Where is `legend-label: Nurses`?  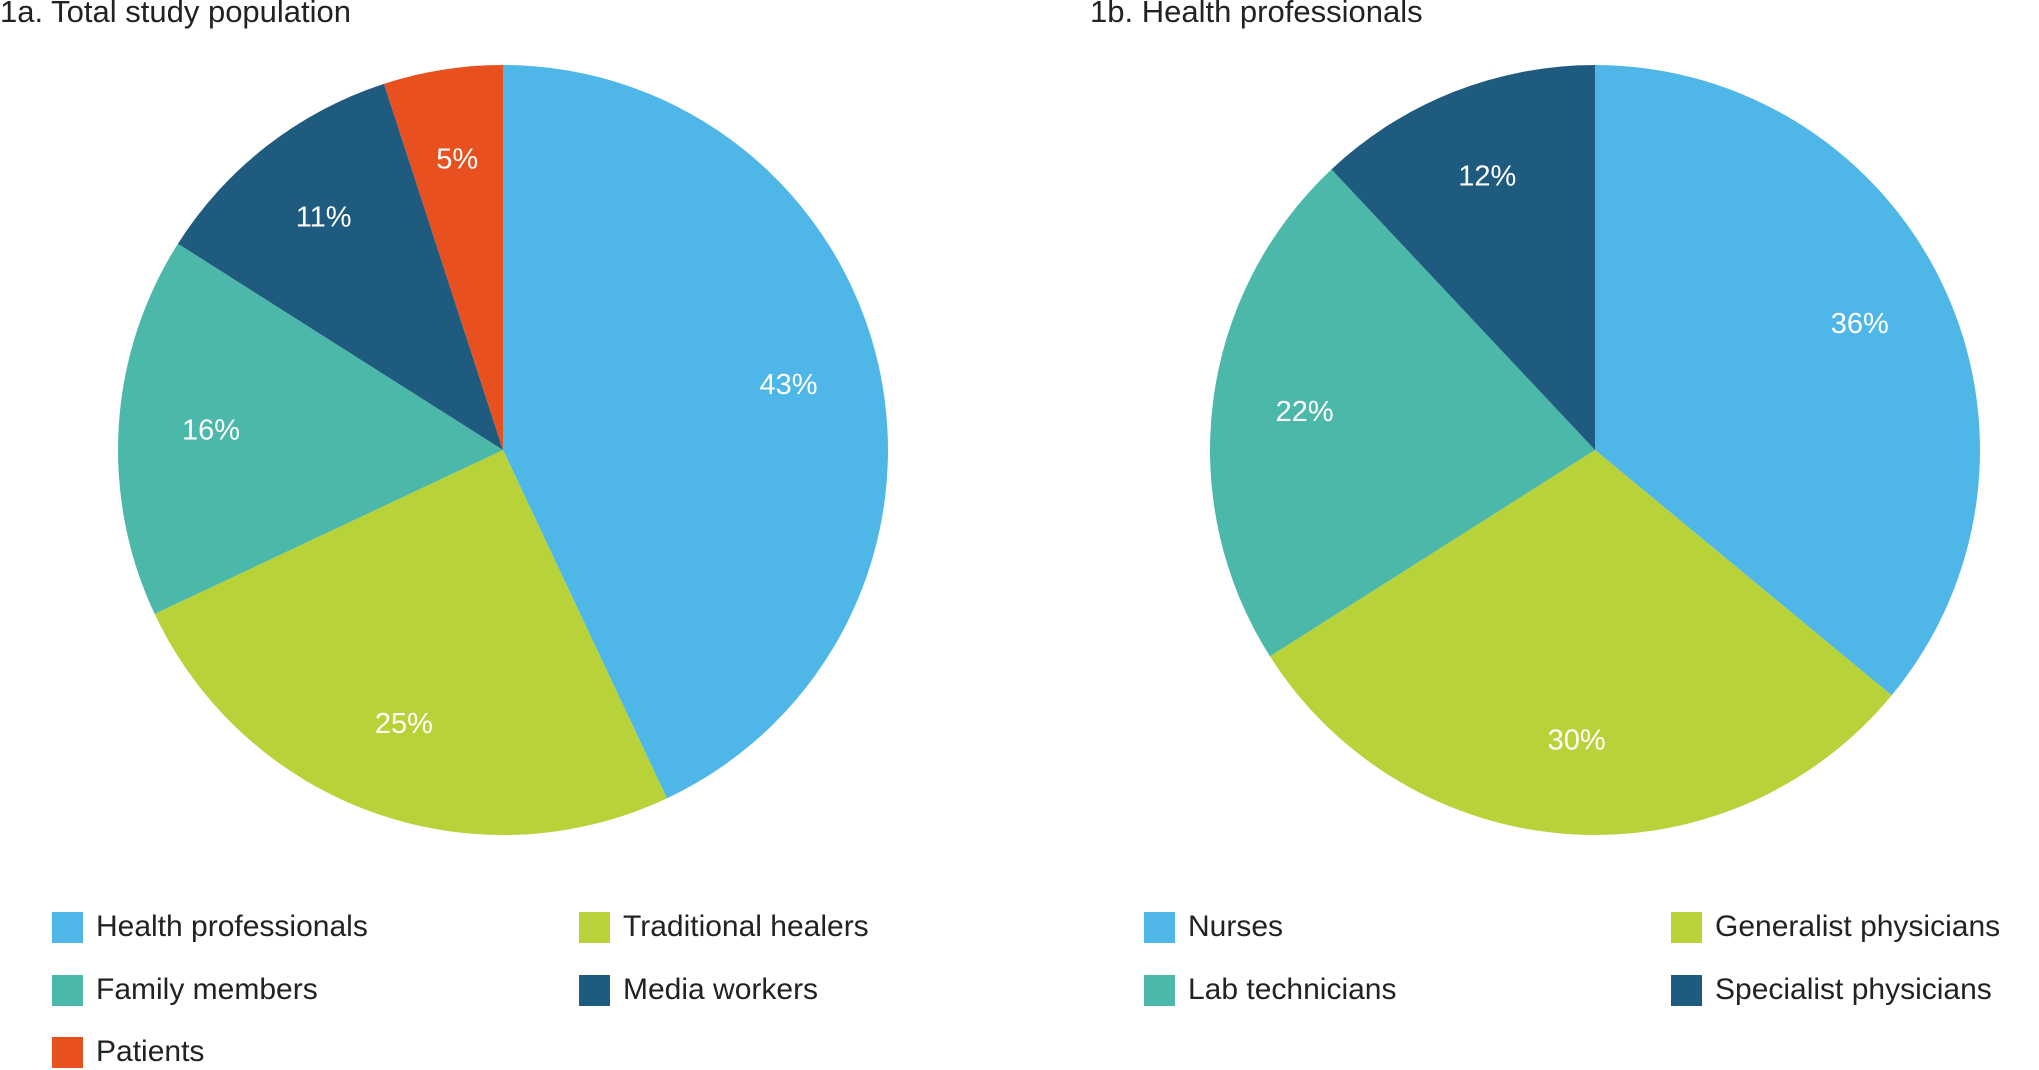
legend-label: Nurses is located at coordinates (1235, 926).